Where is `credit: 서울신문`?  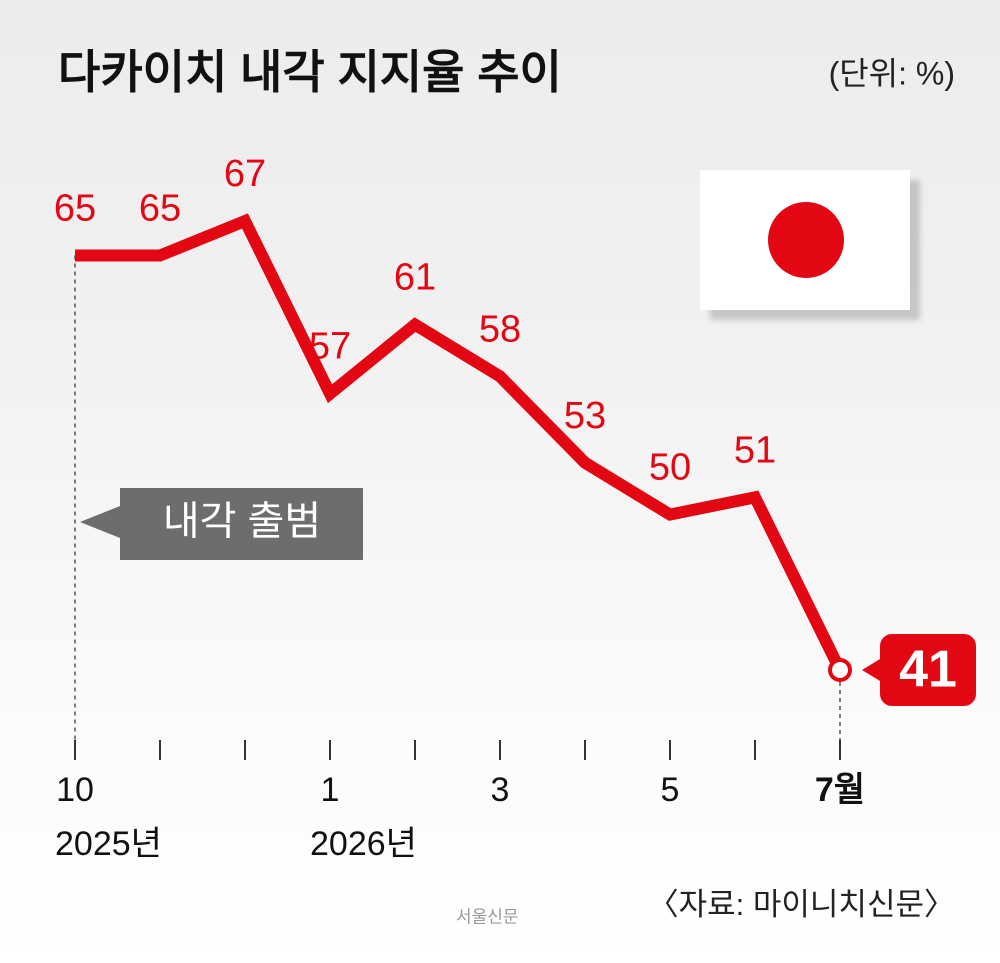
credit: 서울신문 is located at coordinates (487, 916).